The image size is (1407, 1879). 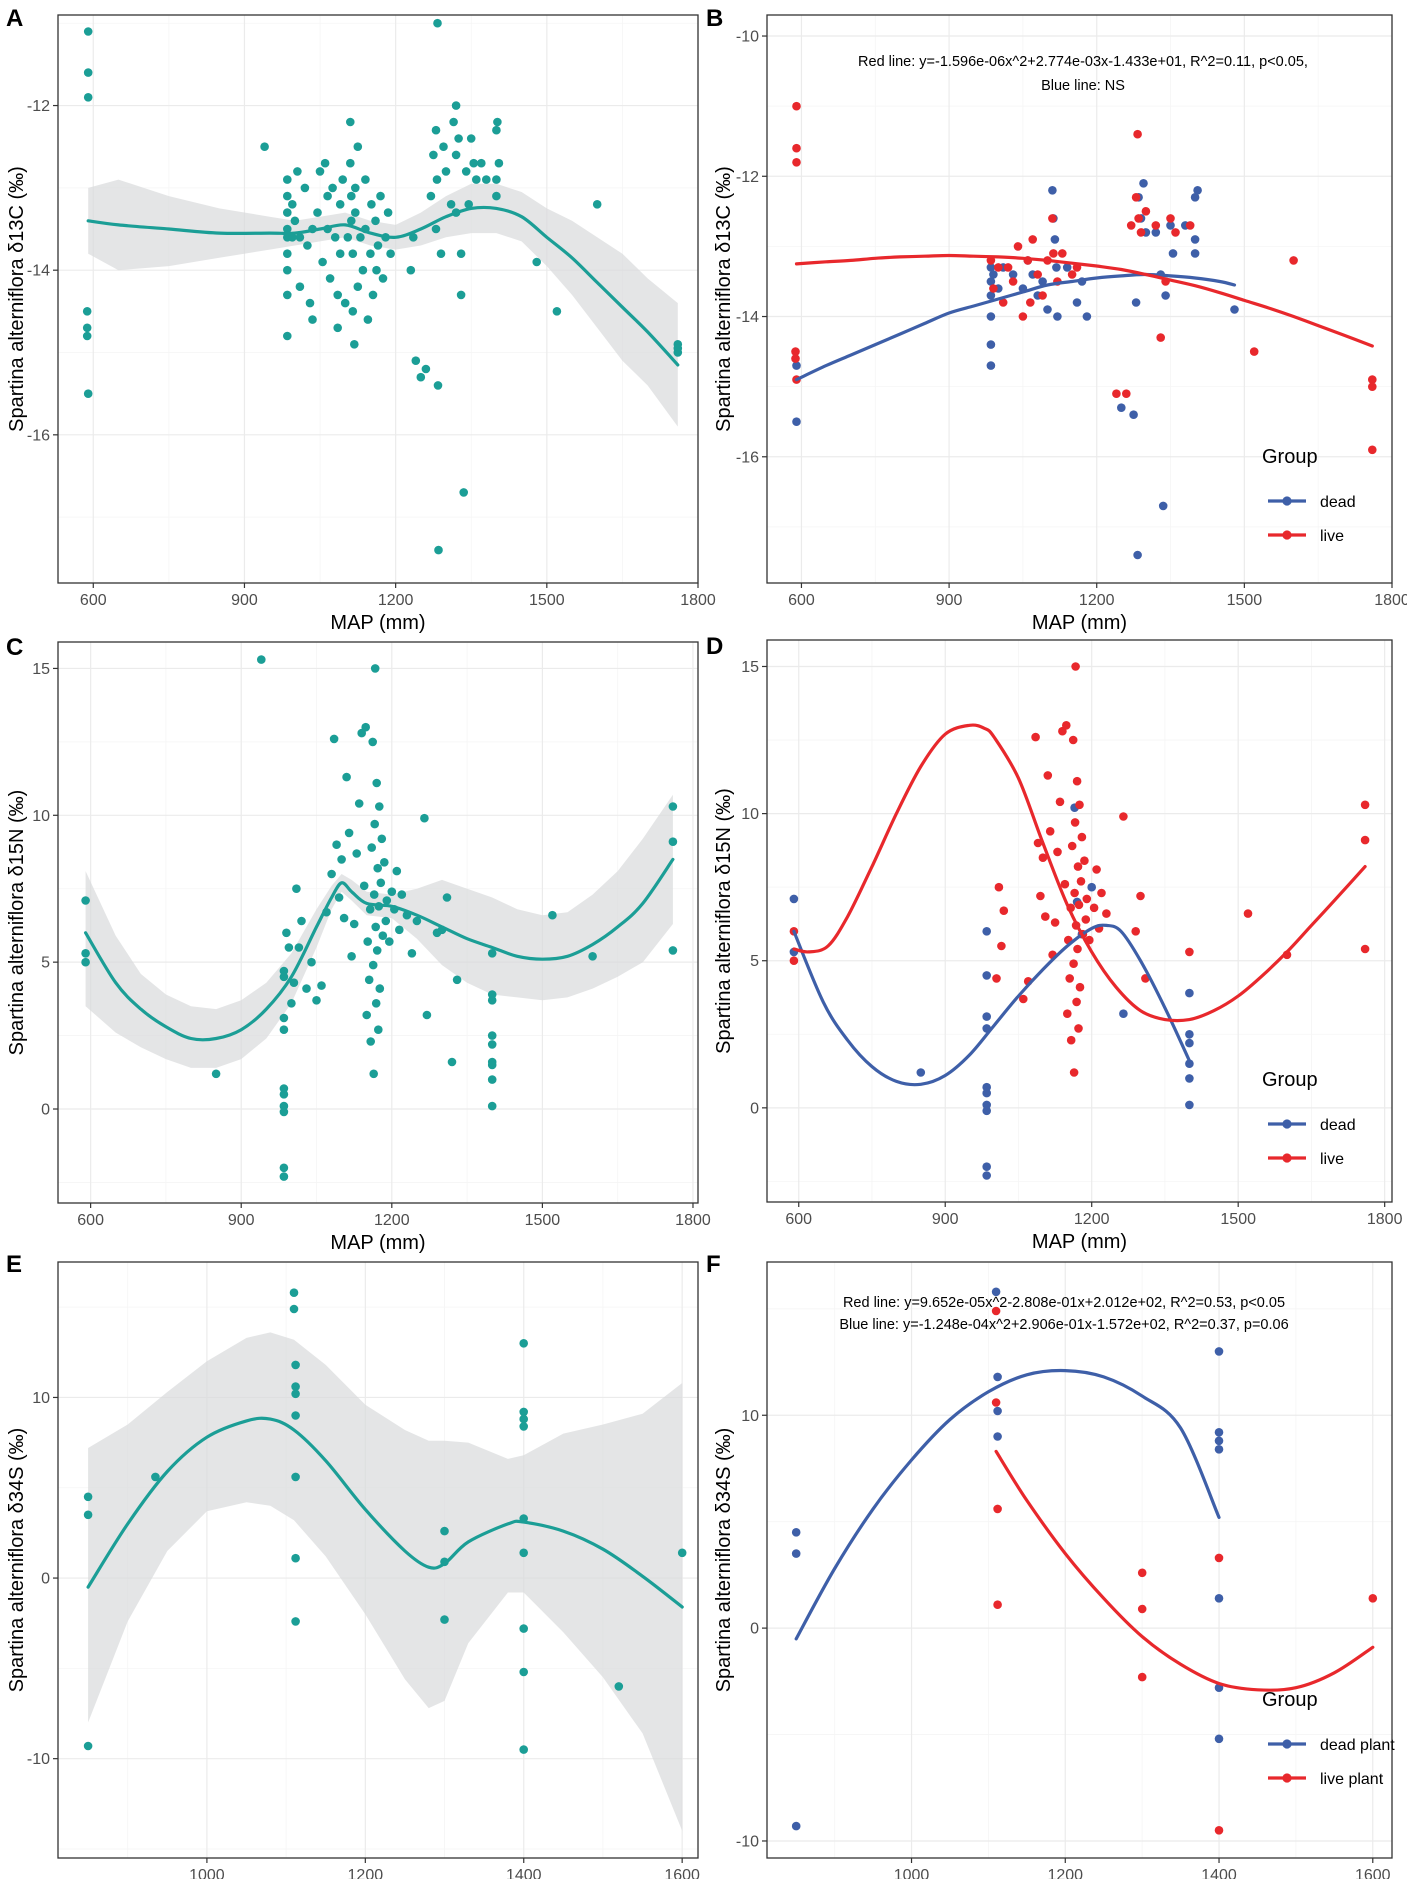 What do you see at coordinates (1092, 1219) in the screenshot?
I see `x-tick-label: 1200` at bounding box center [1092, 1219].